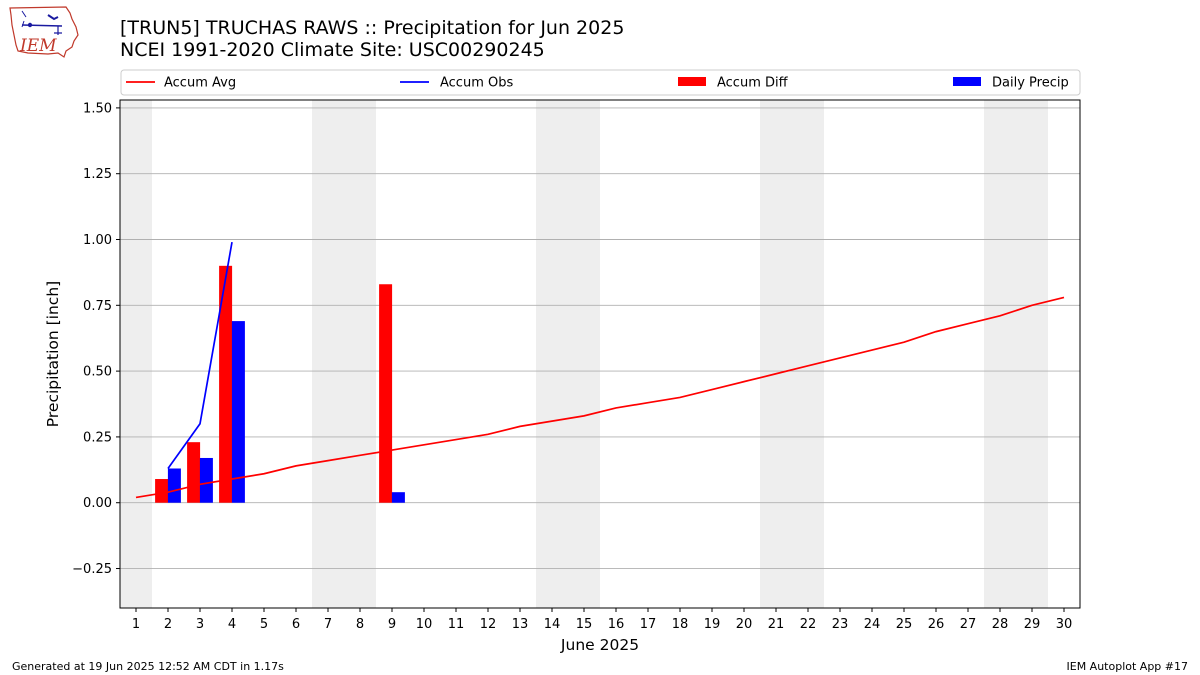 The image size is (1200, 675). What do you see at coordinates (753, 83) in the screenshot?
I see `legend-label: Accum Diff` at bounding box center [753, 83].